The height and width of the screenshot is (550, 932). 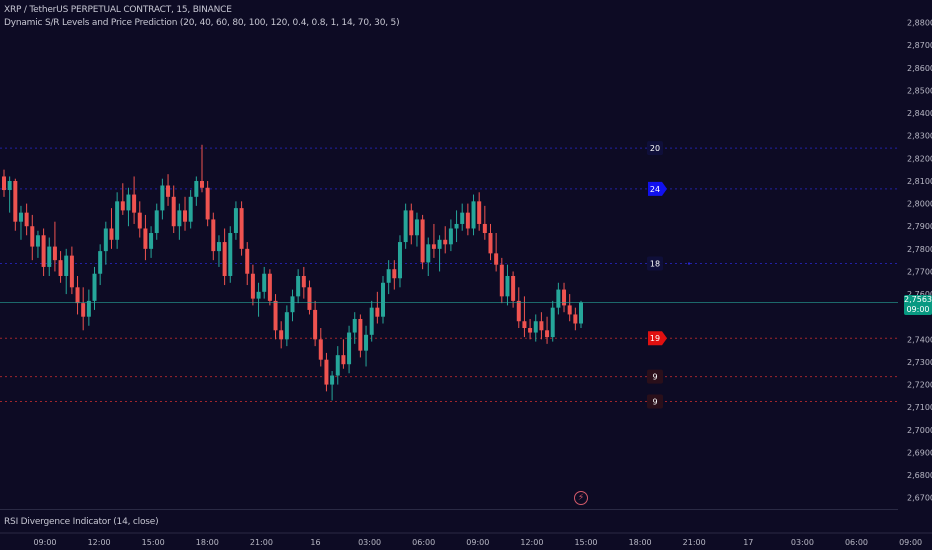 I want to click on rsi-indicator-label: RSI Divergence Indicator (14, close), so click(x=81, y=522).